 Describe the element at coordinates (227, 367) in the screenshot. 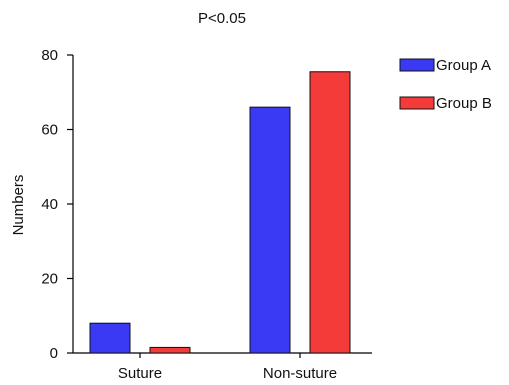

I see `x-axis-ticks: Suture Non-suture` at that location.